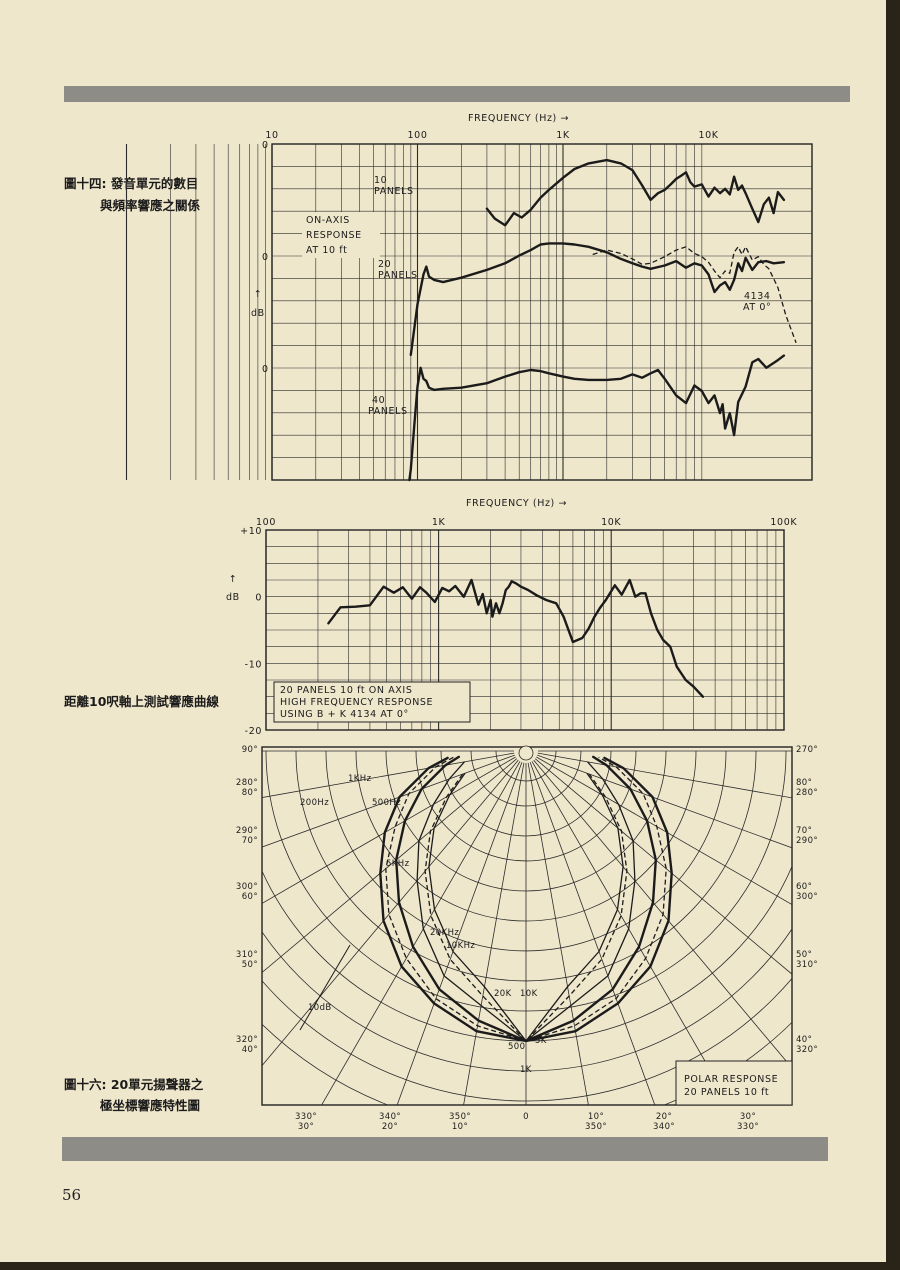  What do you see at coordinates (731, 1079) in the screenshot?
I see `chart3-legend-line1: POLAR RESPONSE` at bounding box center [731, 1079].